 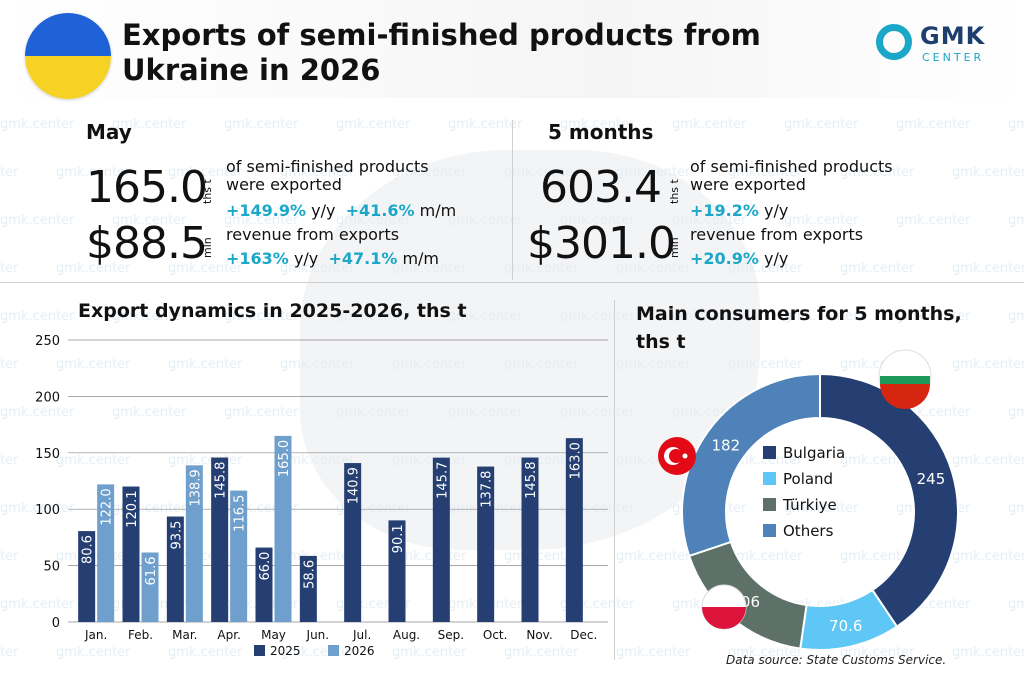 What do you see at coordinates (47, 510) in the screenshot?
I see `y-tick-label: 100` at bounding box center [47, 510].